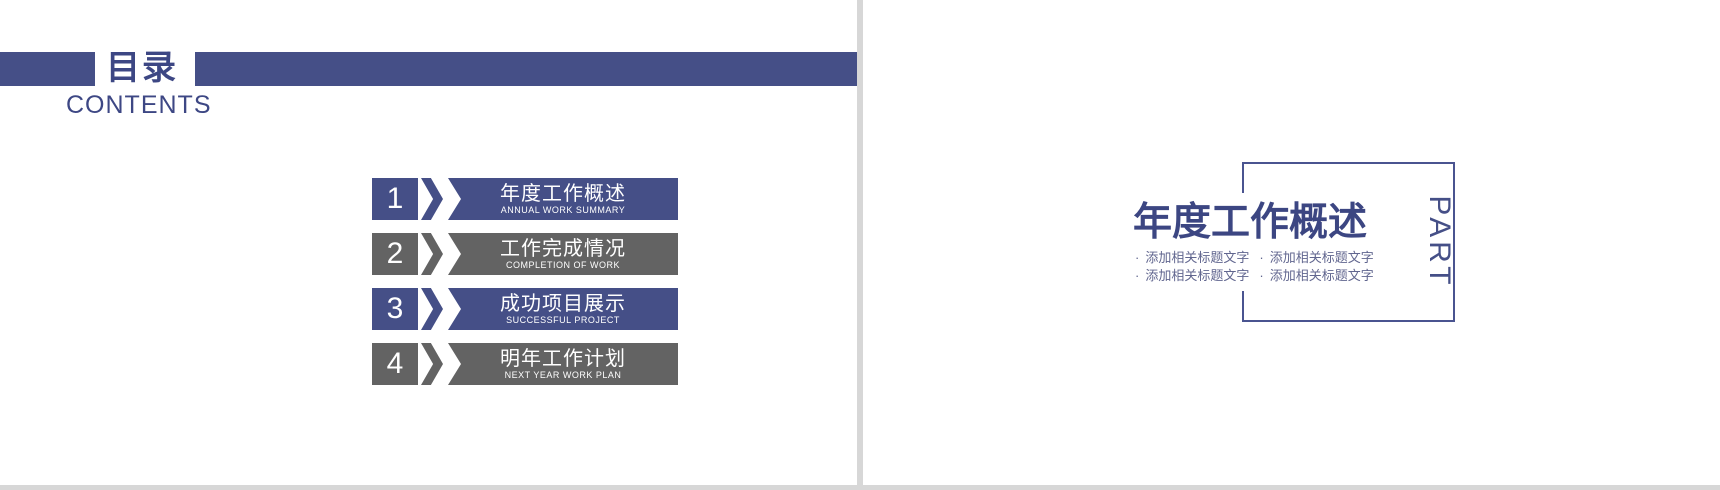 The image size is (1720, 490). I want to click on section-title: 年度工作概述, so click(1249, 222).